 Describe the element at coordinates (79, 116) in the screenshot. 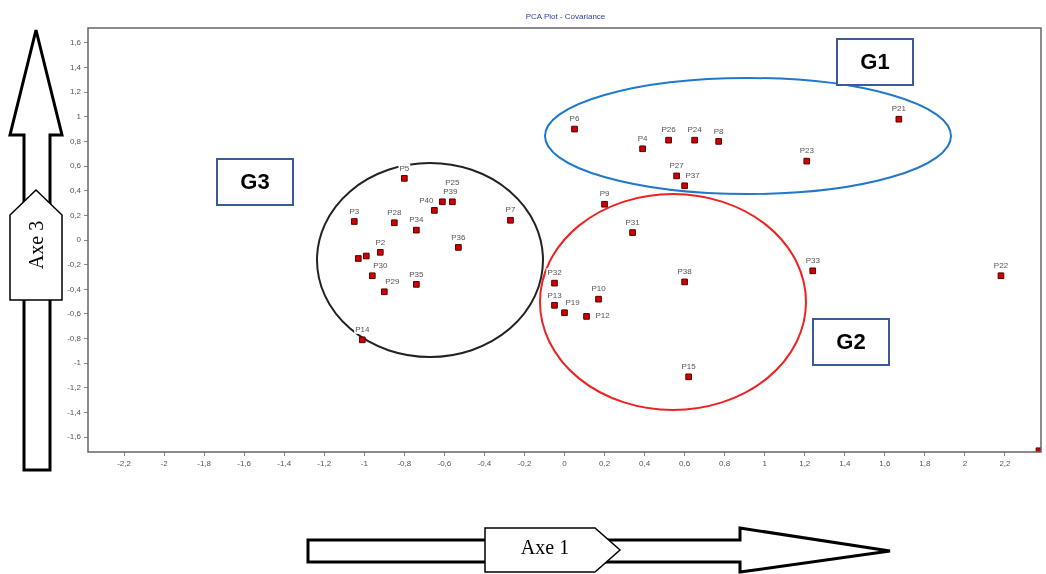

I see `y-tick-label: 1` at that location.